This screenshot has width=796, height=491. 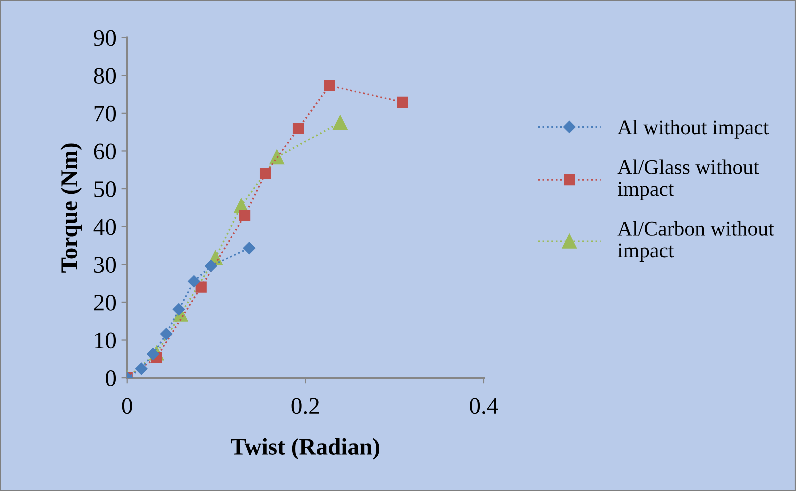 I want to click on x-tick-label: 0, so click(x=127, y=406).